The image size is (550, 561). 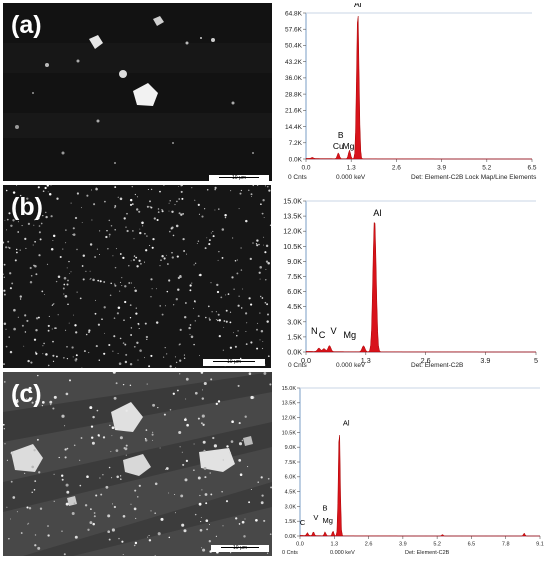 I want to click on eds-b-footer-text: 0 Cnts, so click(x=298, y=365).